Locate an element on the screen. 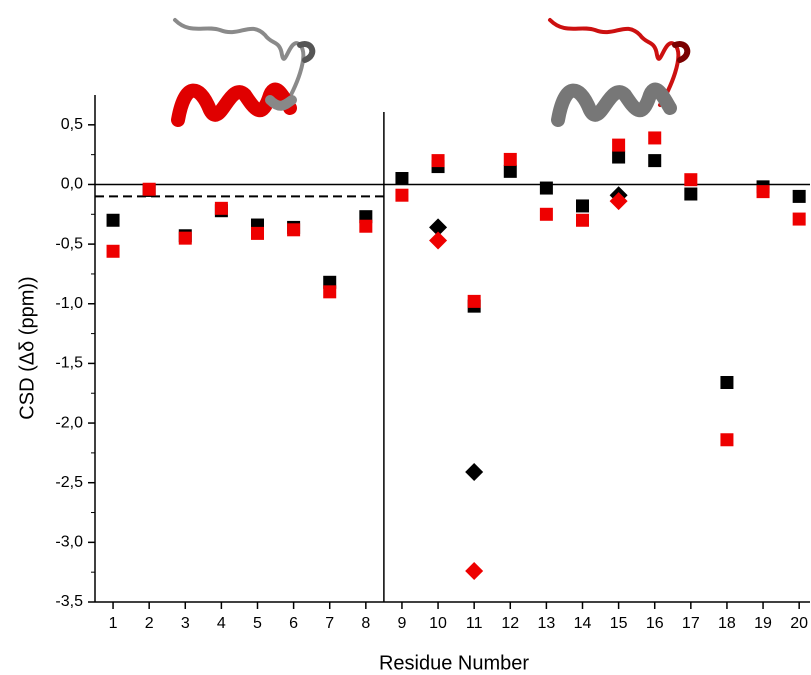 Image resolution: width=811 pixels, height=675 pixels. x-tick-label: 11 is located at coordinates (474, 623).